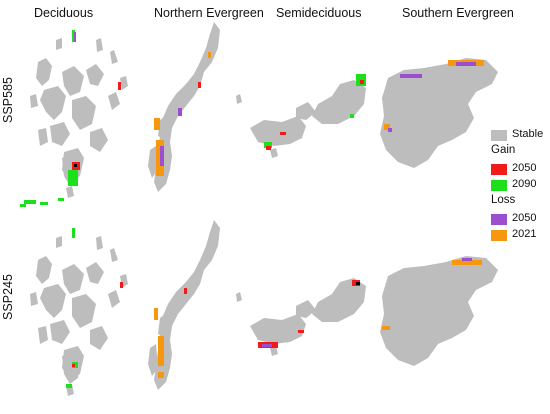  Describe the element at coordinates (499, 235) in the screenshot. I see `legend-swatch-loss-2021` at that location.